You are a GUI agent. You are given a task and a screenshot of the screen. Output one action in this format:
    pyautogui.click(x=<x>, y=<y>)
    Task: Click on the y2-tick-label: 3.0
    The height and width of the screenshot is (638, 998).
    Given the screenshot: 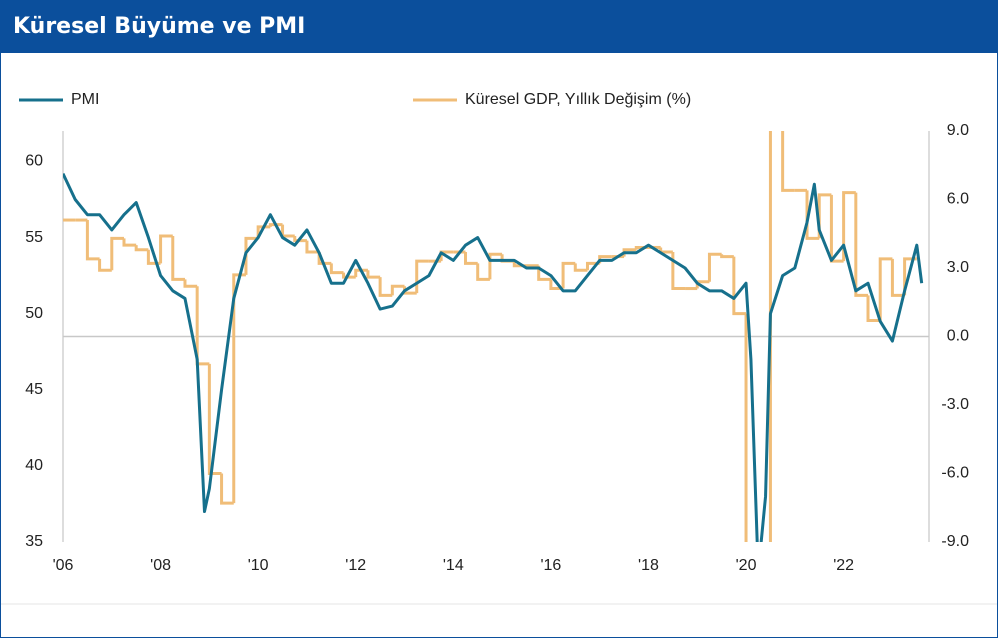 What is the action you would take?
    pyautogui.click(x=958, y=267)
    